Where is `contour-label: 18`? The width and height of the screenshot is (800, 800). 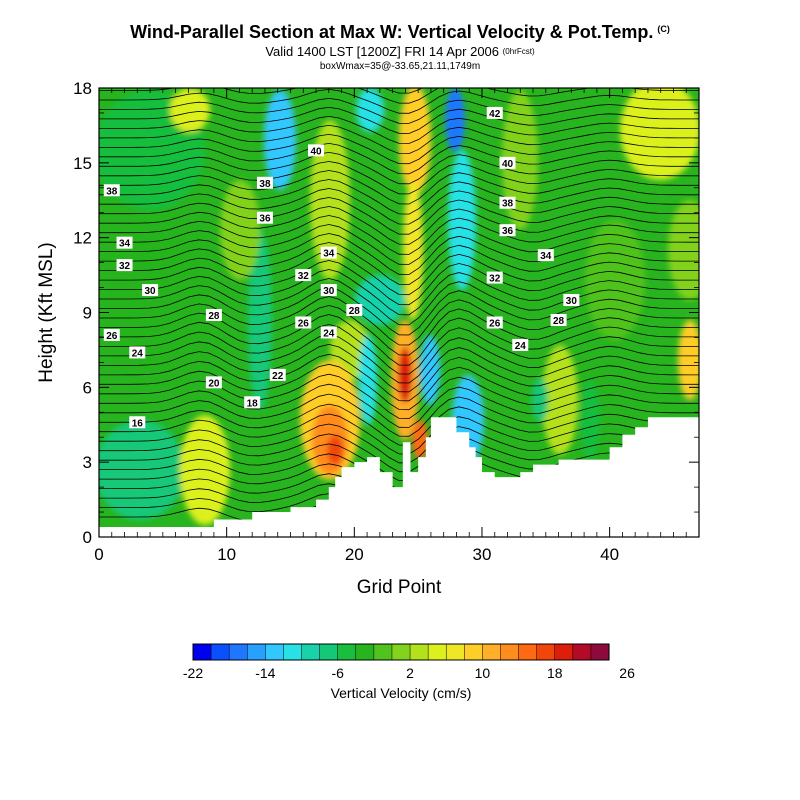 contour-label: 18 is located at coordinates (252, 402).